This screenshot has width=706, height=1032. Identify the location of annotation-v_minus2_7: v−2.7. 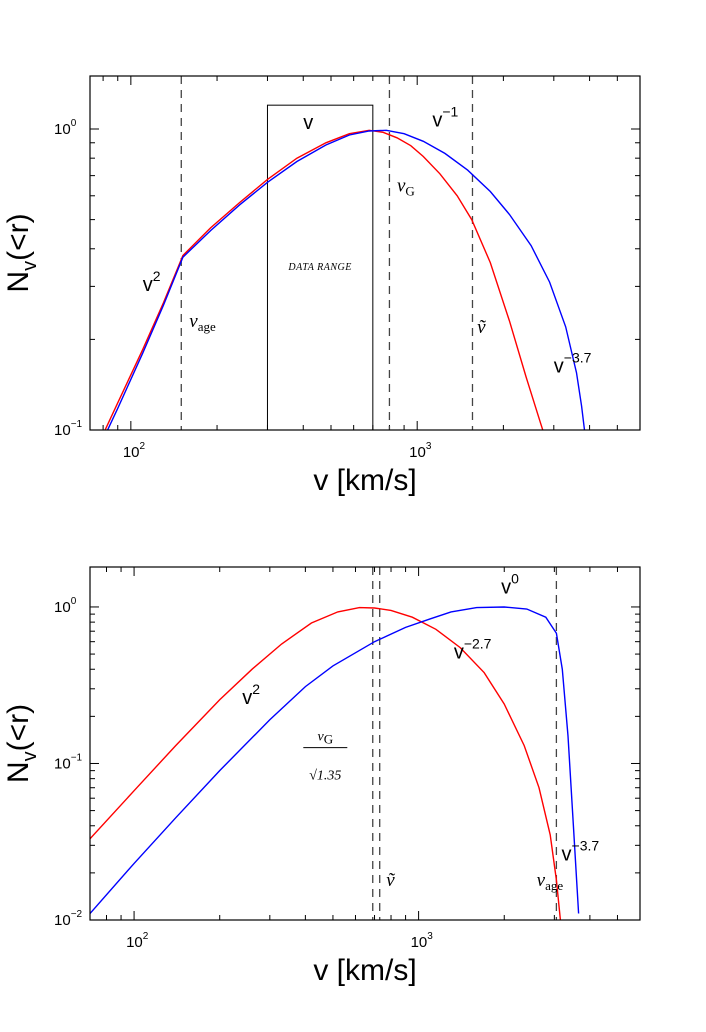
(473, 649).